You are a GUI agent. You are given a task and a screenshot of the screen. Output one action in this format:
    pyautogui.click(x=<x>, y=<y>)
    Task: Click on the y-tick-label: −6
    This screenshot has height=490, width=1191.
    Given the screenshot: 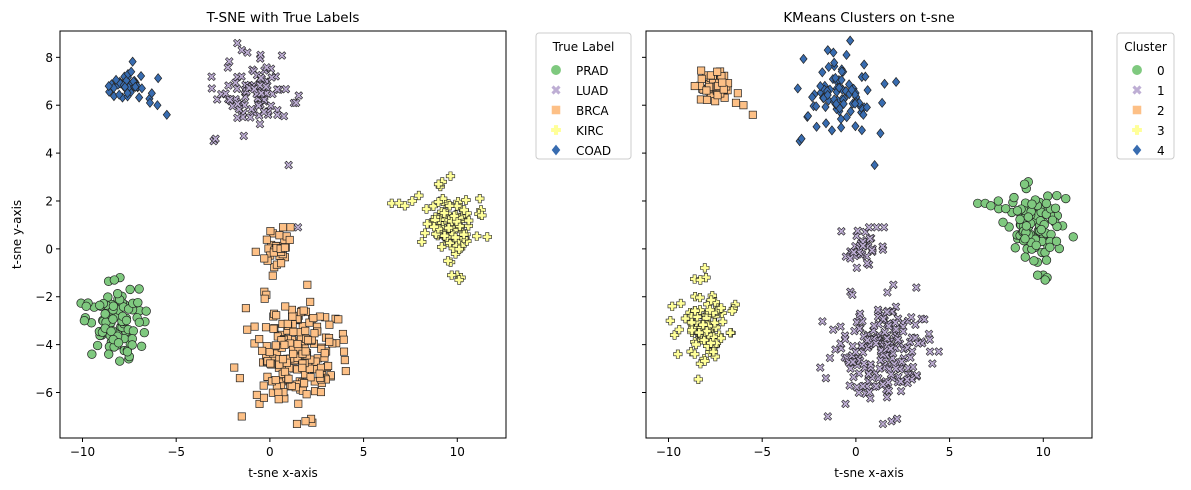 What is the action you would take?
    pyautogui.click(x=44, y=393)
    